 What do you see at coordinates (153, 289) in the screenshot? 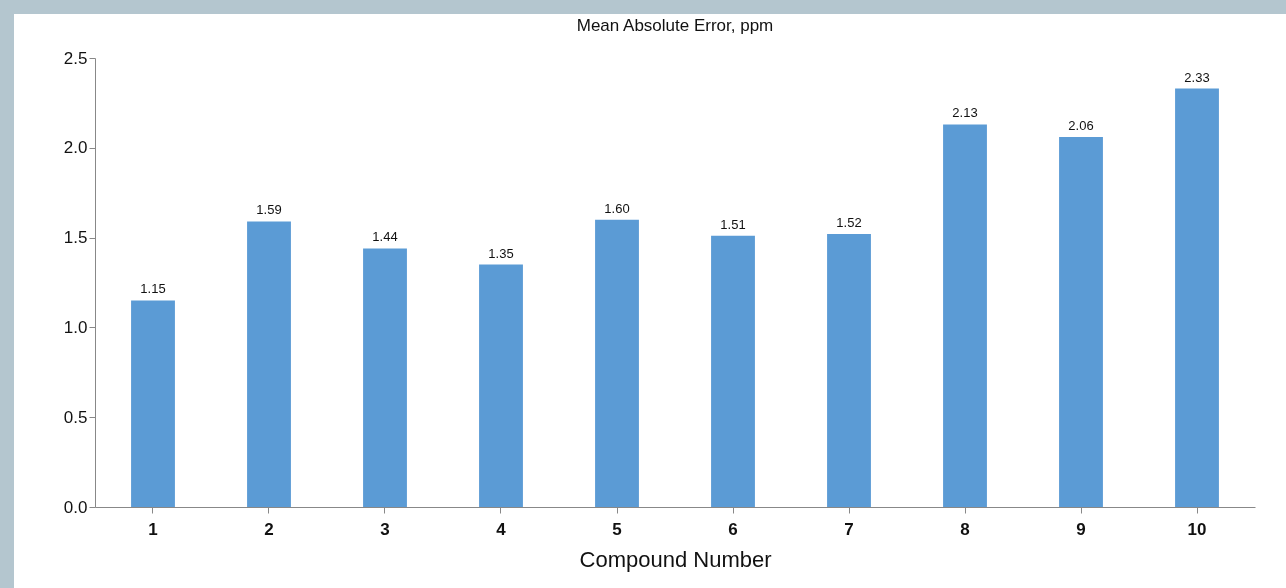
I see `data-label: 1.15` at bounding box center [153, 289].